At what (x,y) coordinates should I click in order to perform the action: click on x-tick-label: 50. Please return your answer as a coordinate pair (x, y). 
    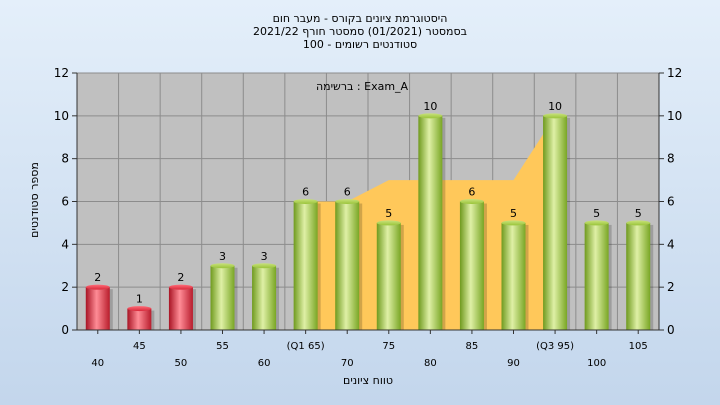
    Looking at the image, I should click on (181, 363).